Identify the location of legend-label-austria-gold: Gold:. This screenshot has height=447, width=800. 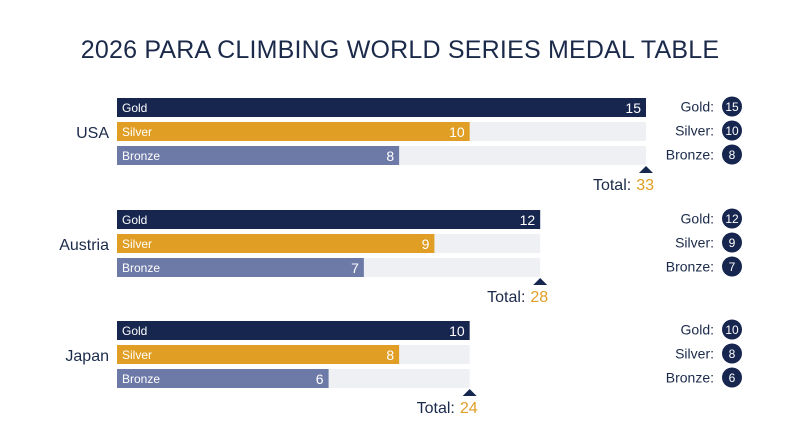
(697, 219).